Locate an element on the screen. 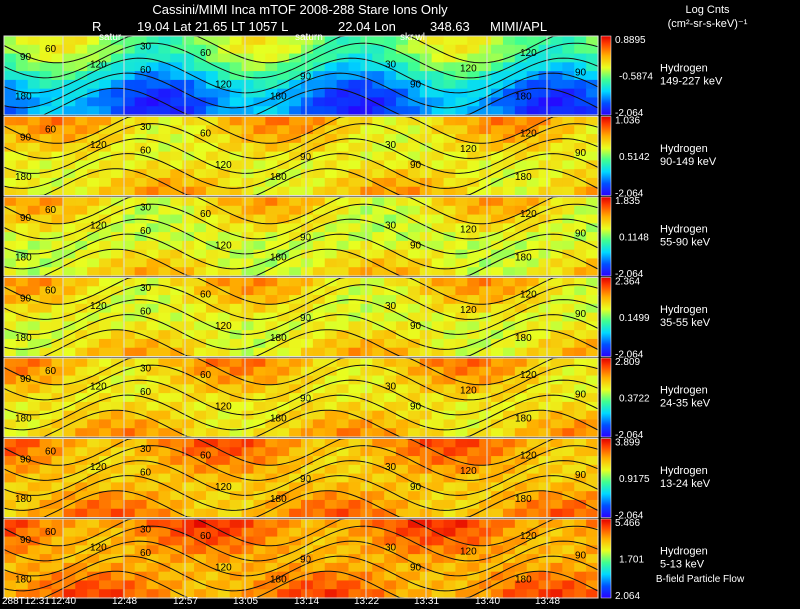 The width and height of the screenshot is (800, 609). colorbar-max: 3.899 is located at coordinates (627, 443).